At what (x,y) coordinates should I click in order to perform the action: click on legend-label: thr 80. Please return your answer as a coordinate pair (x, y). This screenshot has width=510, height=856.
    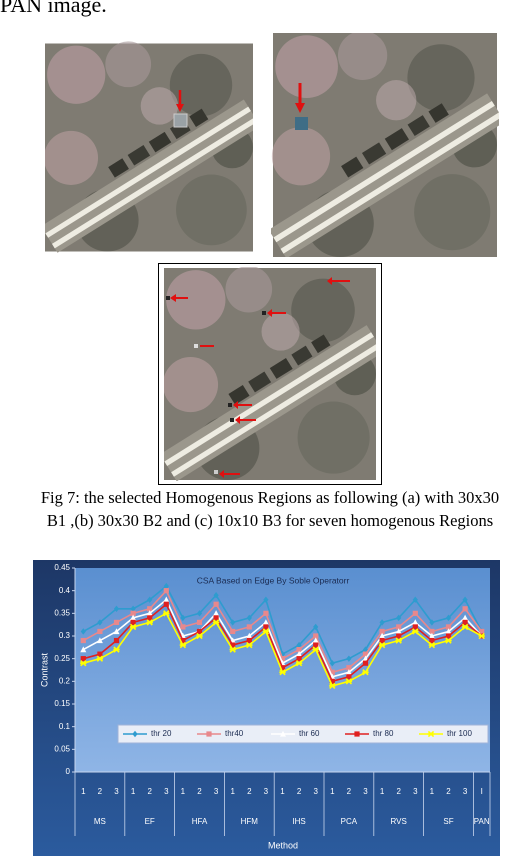
    Looking at the image, I should click on (383, 733).